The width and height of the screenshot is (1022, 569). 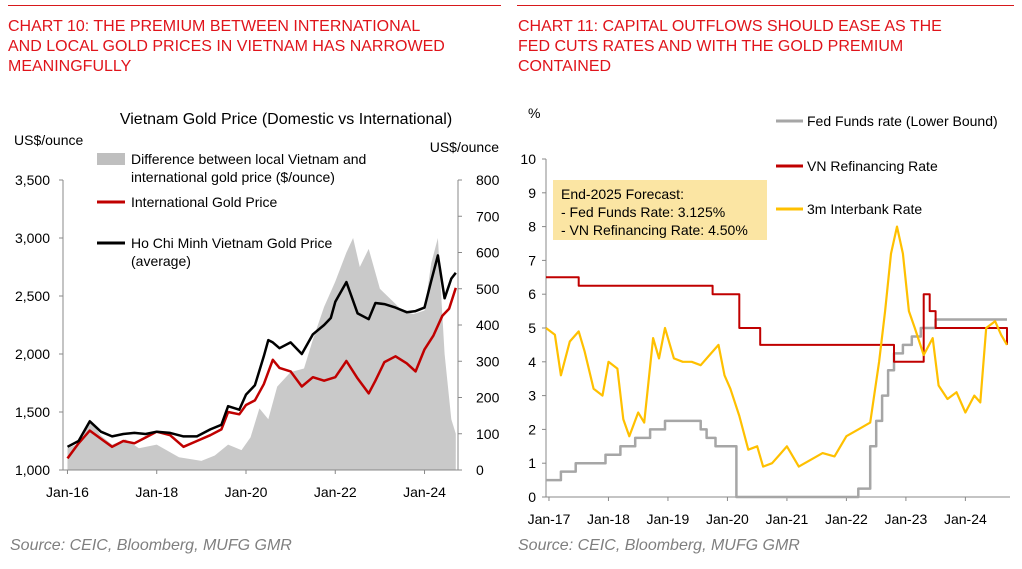 I want to click on y-right-tick-label: 700, so click(x=488, y=216).